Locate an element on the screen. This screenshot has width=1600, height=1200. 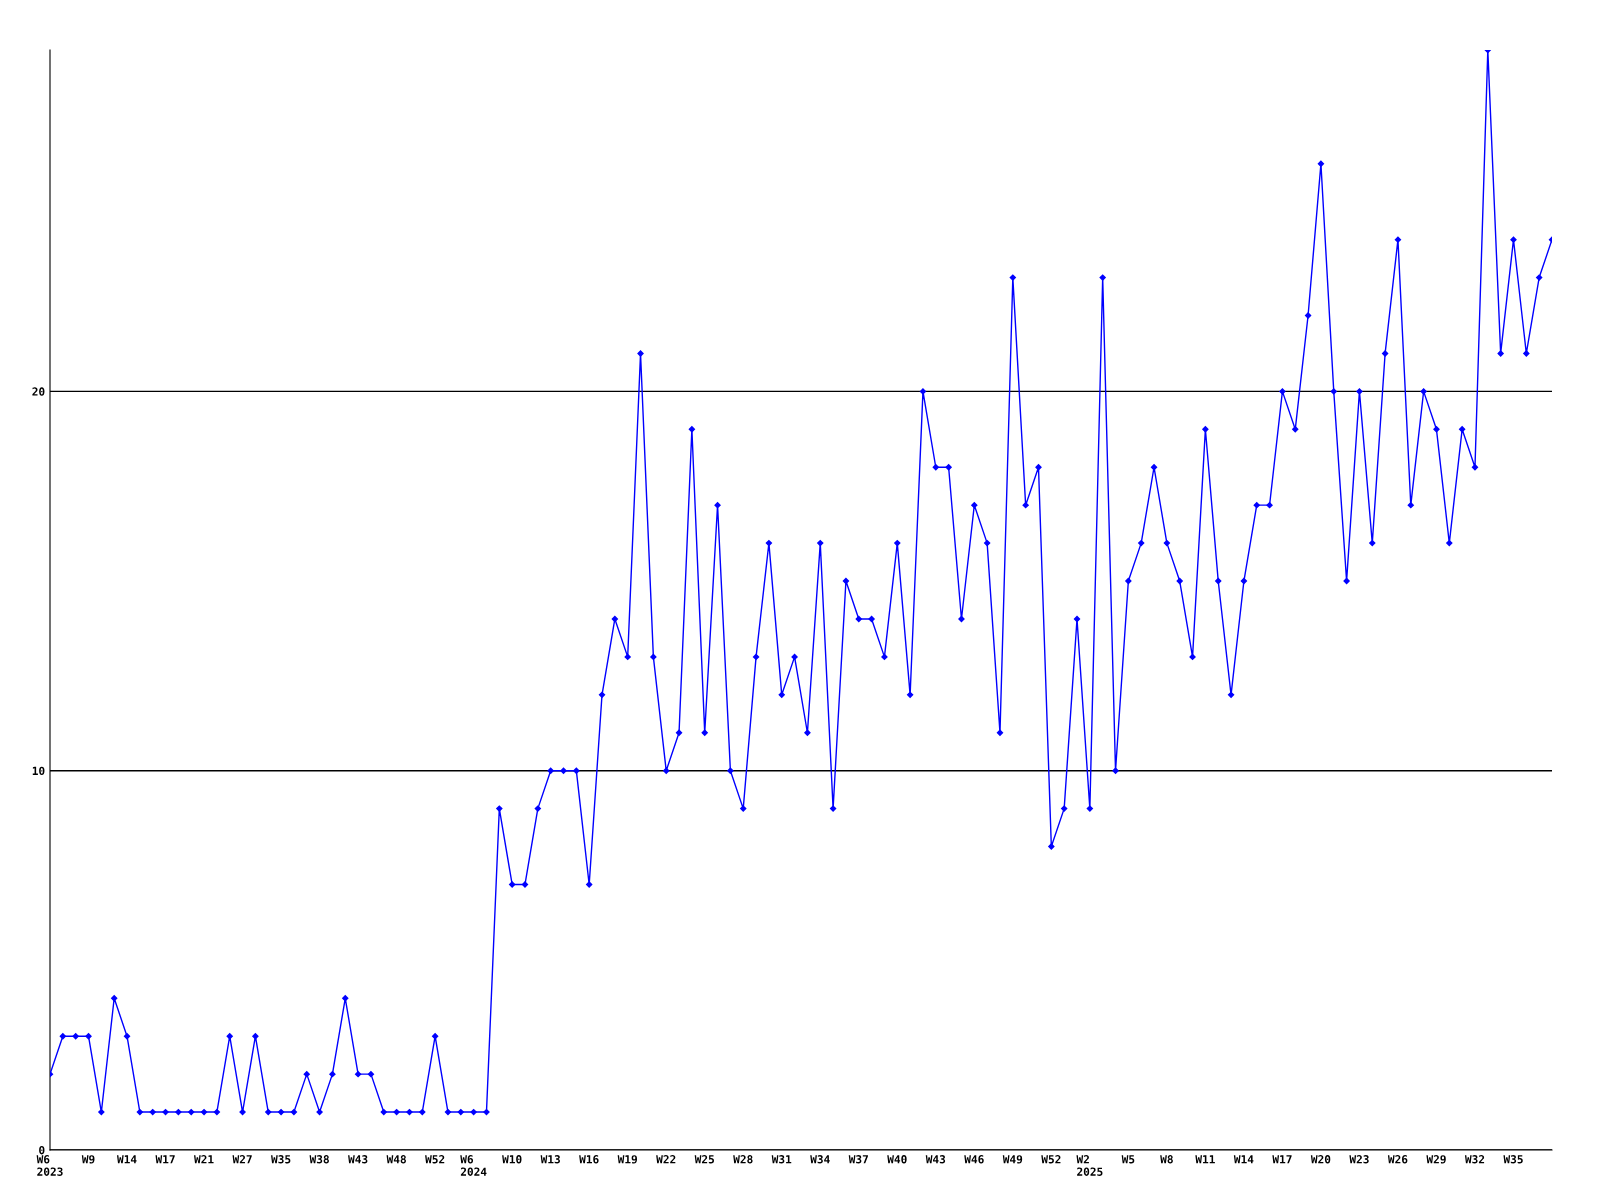
x-tick-label: W32 is located at coordinates (1474, 1159).